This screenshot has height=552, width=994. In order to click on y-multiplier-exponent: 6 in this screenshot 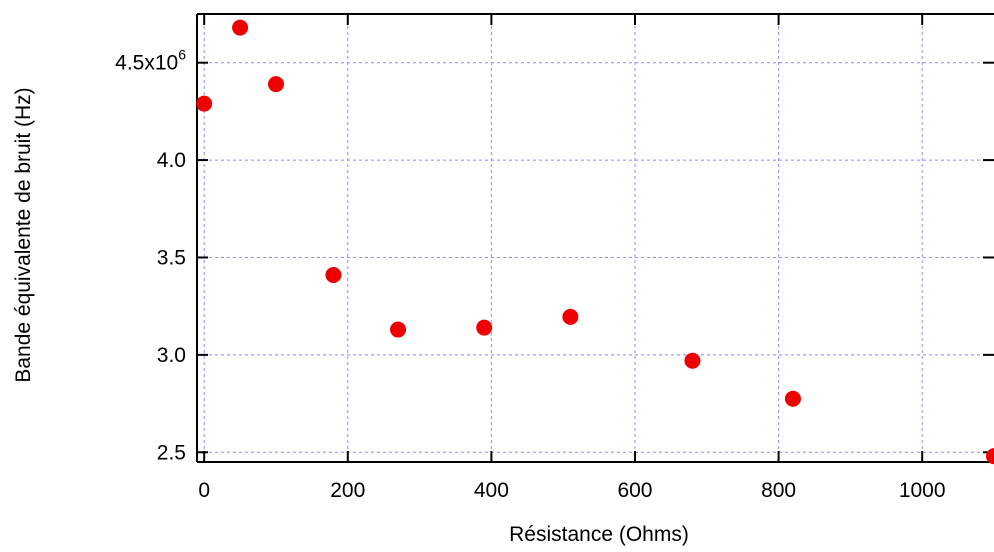, I will do `click(182, 55)`.